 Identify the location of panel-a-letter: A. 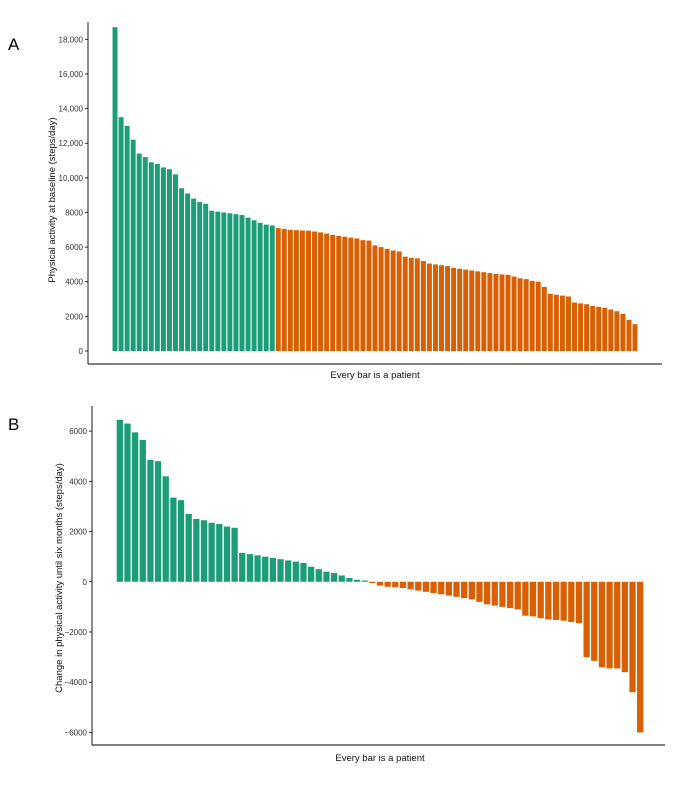
(14, 44).